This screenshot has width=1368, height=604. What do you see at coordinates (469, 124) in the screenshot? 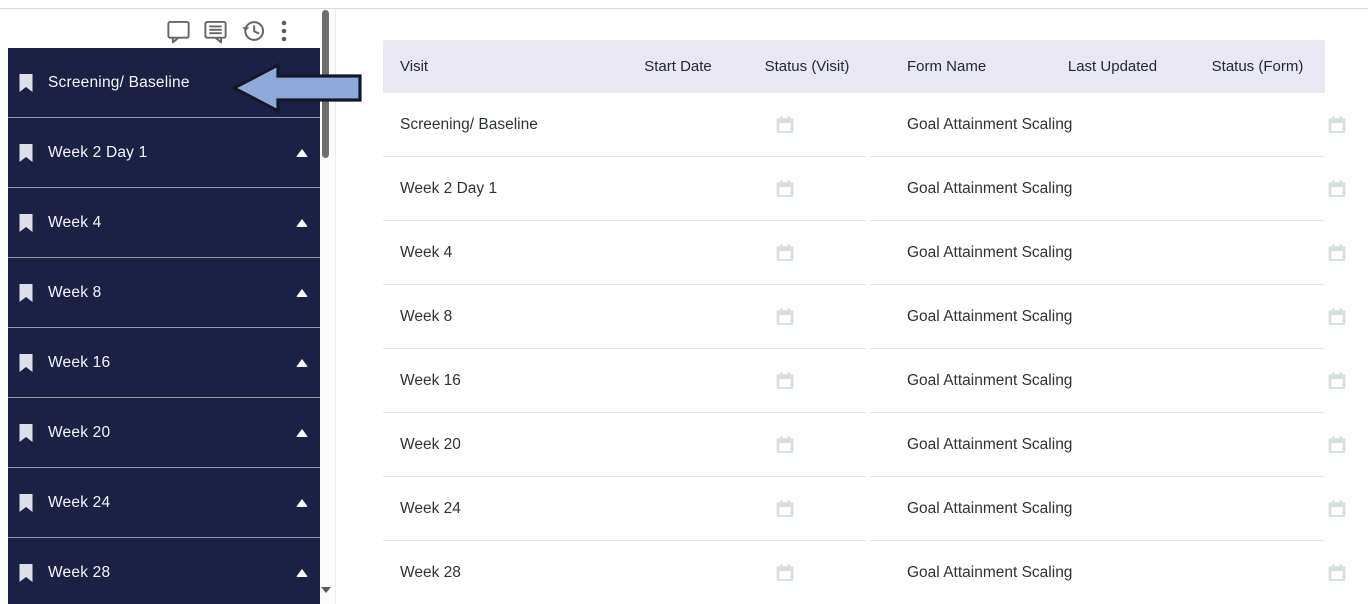
I see `visit-name-cell: Screening/ Baseline` at bounding box center [469, 124].